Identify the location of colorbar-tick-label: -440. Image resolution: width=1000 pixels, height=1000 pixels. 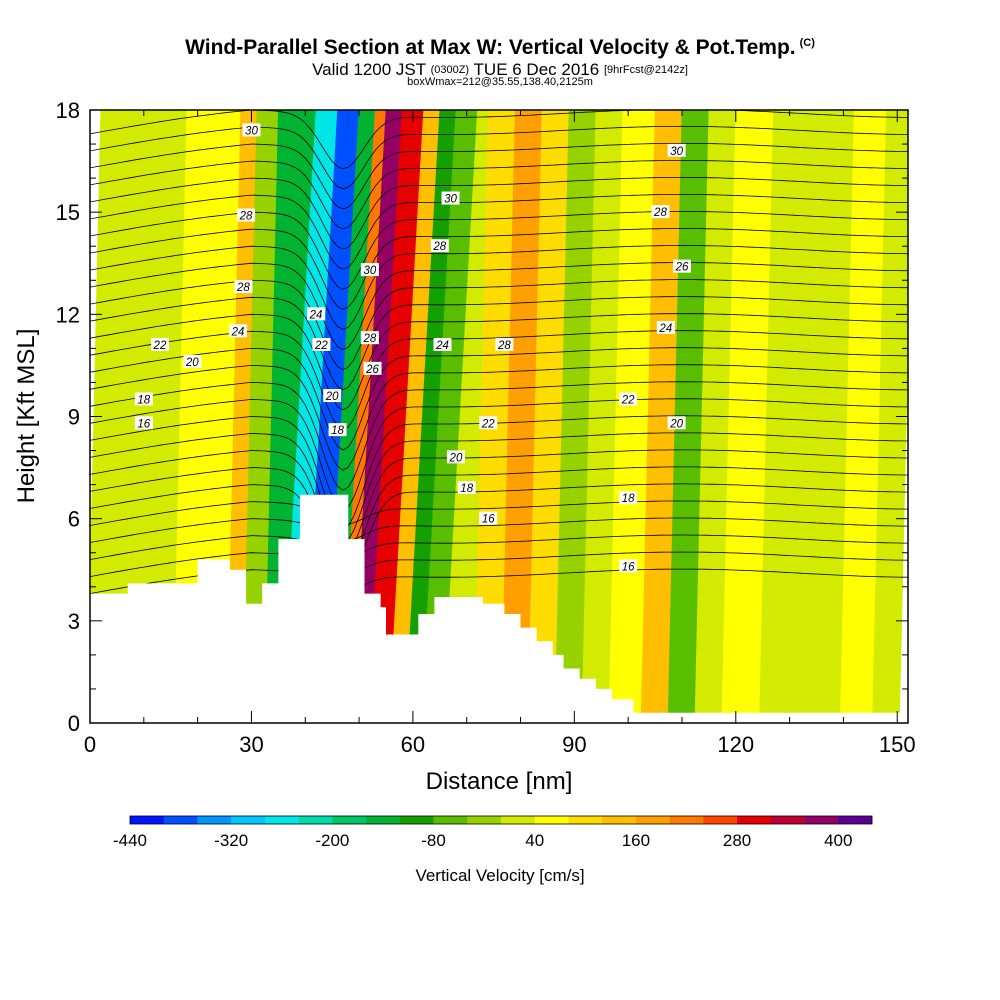
(130, 840).